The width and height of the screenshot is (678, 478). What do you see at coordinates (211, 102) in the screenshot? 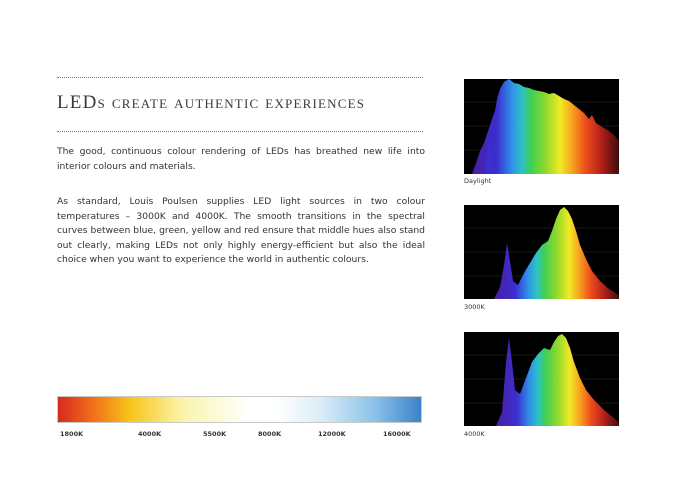
I see `page-title: LEDs create authentic experiences` at bounding box center [211, 102].